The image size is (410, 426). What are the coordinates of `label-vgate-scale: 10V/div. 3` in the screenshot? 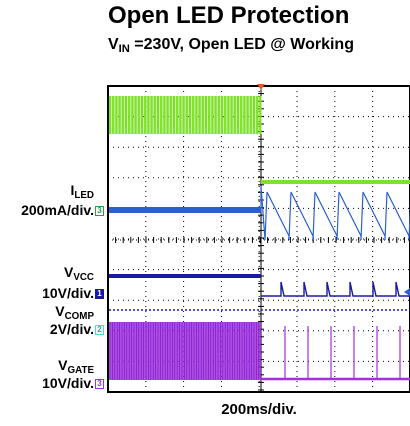 It's located at (52, 383).